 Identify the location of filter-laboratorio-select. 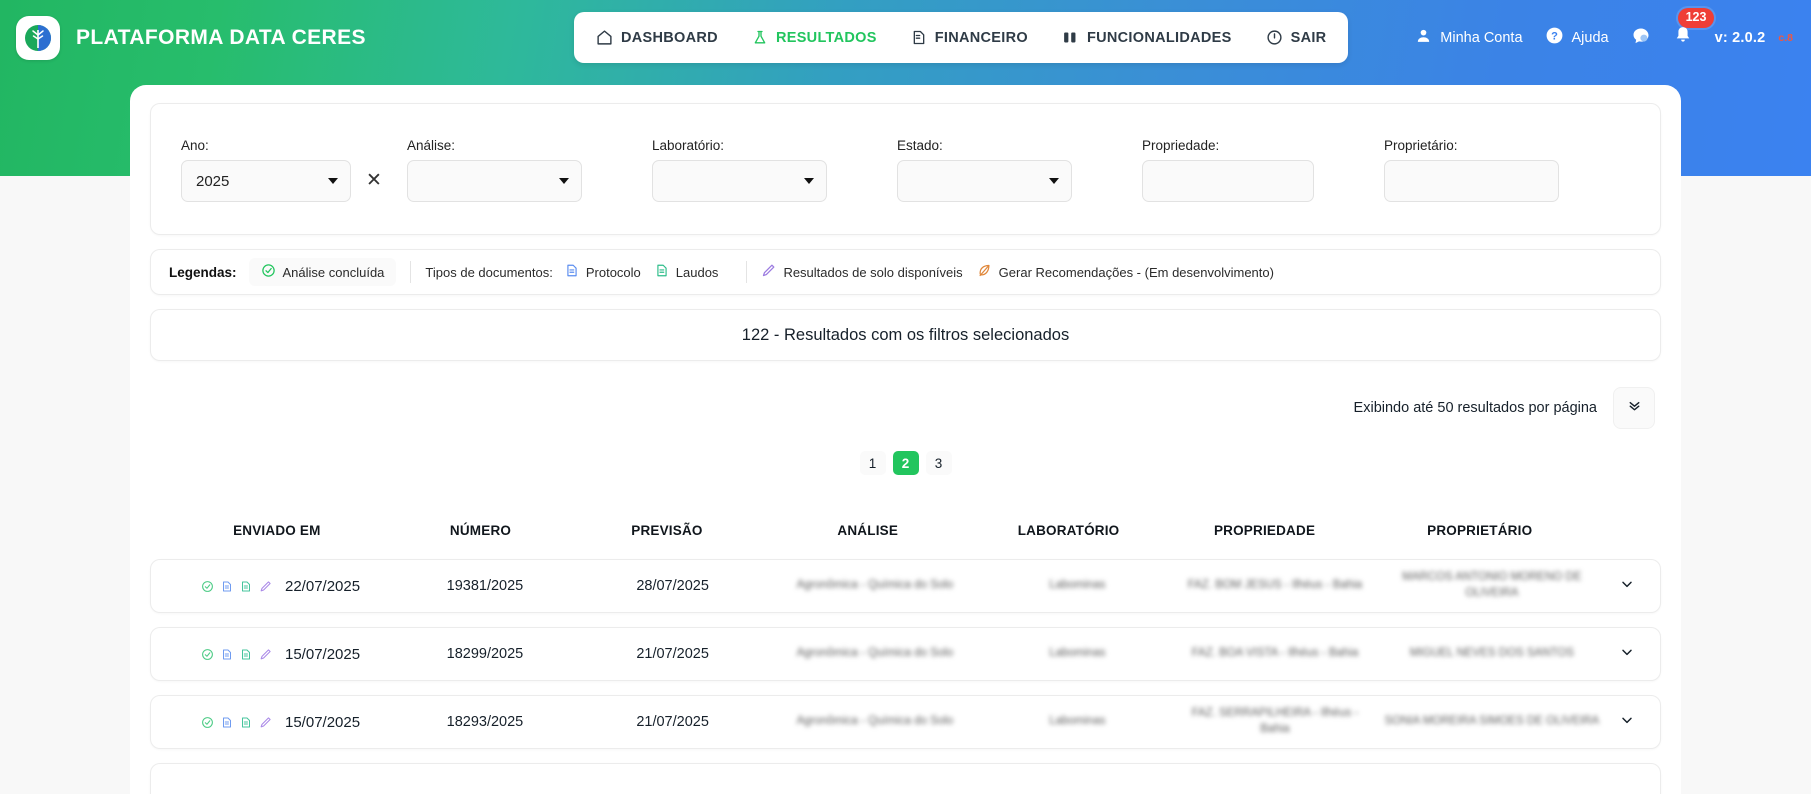
(739, 181).